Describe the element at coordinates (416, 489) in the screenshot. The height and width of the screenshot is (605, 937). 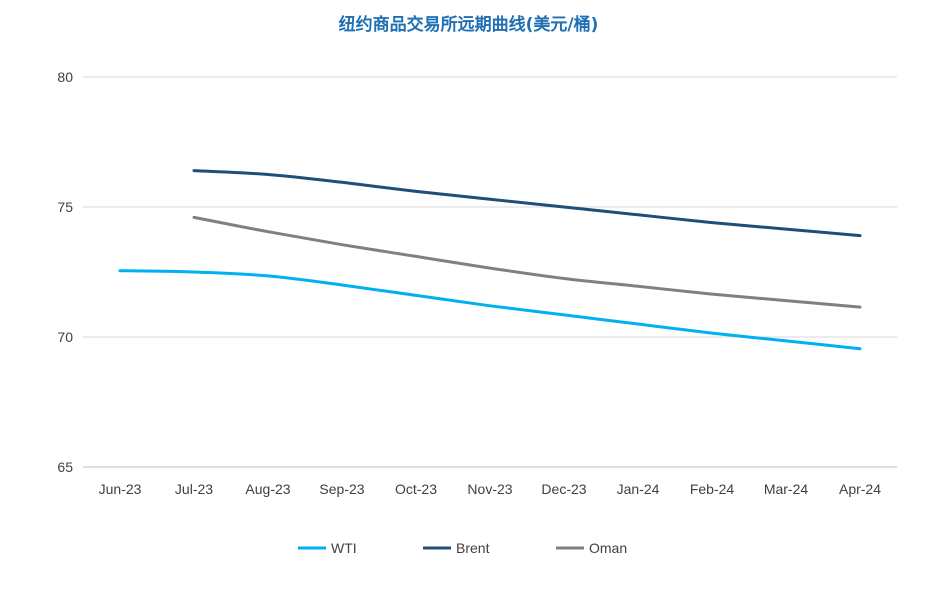
I see `x-tick-label: Oct-23` at that location.